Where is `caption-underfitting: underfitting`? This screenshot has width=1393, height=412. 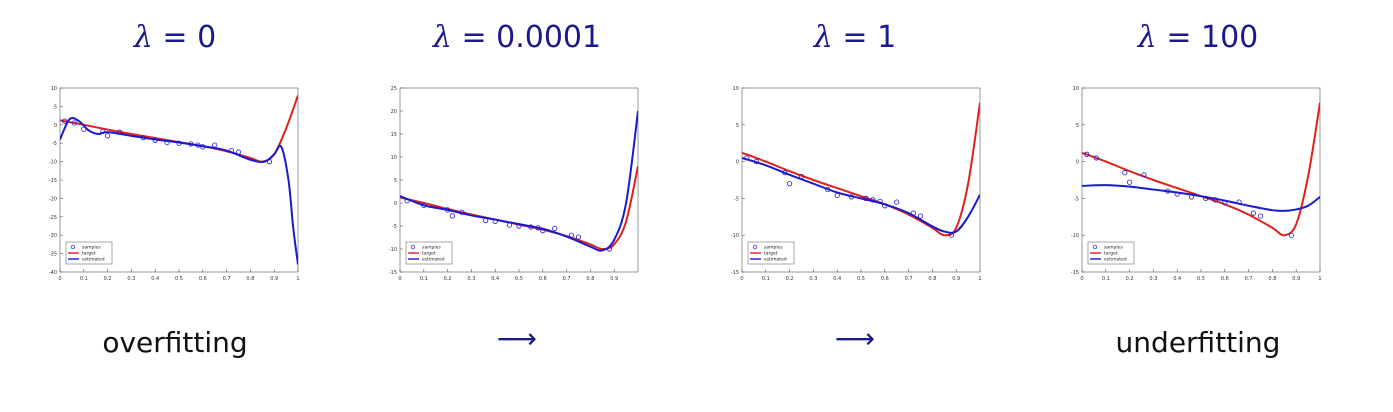 caption-underfitting: underfitting is located at coordinates (1198, 342).